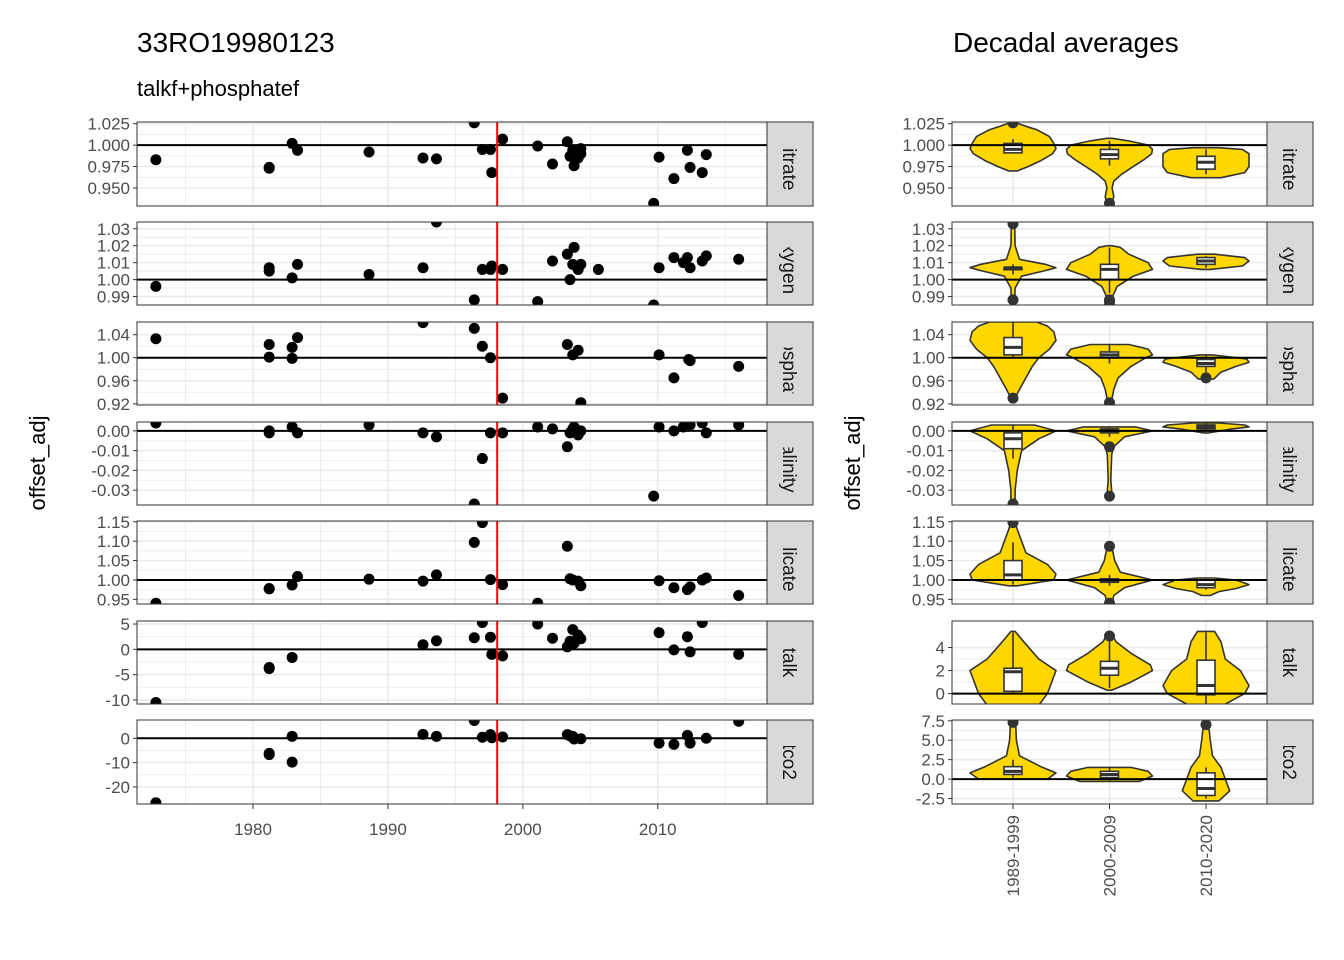 This screenshot has height=960, width=1344. What do you see at coordinates (928, 599) in the screenshot?
I see `y-tick-label: 0.95` at bounding box center [928, 599].